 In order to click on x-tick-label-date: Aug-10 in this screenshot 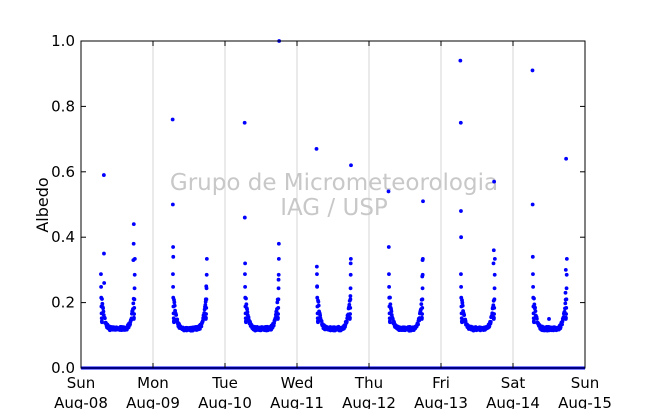, I will do `click(225, 401)`.